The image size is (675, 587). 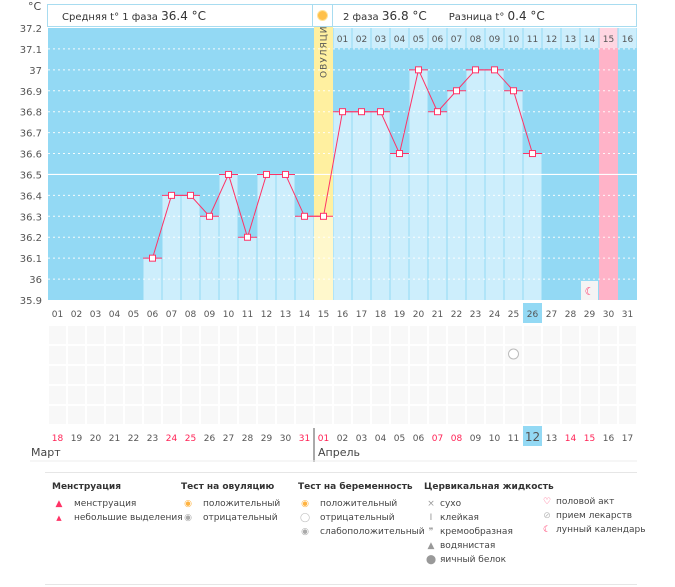 What do you see at coordinates (361, 40) in the screenshot?
I see `cycle-day-label: 02` at bounding box center [361, 40].